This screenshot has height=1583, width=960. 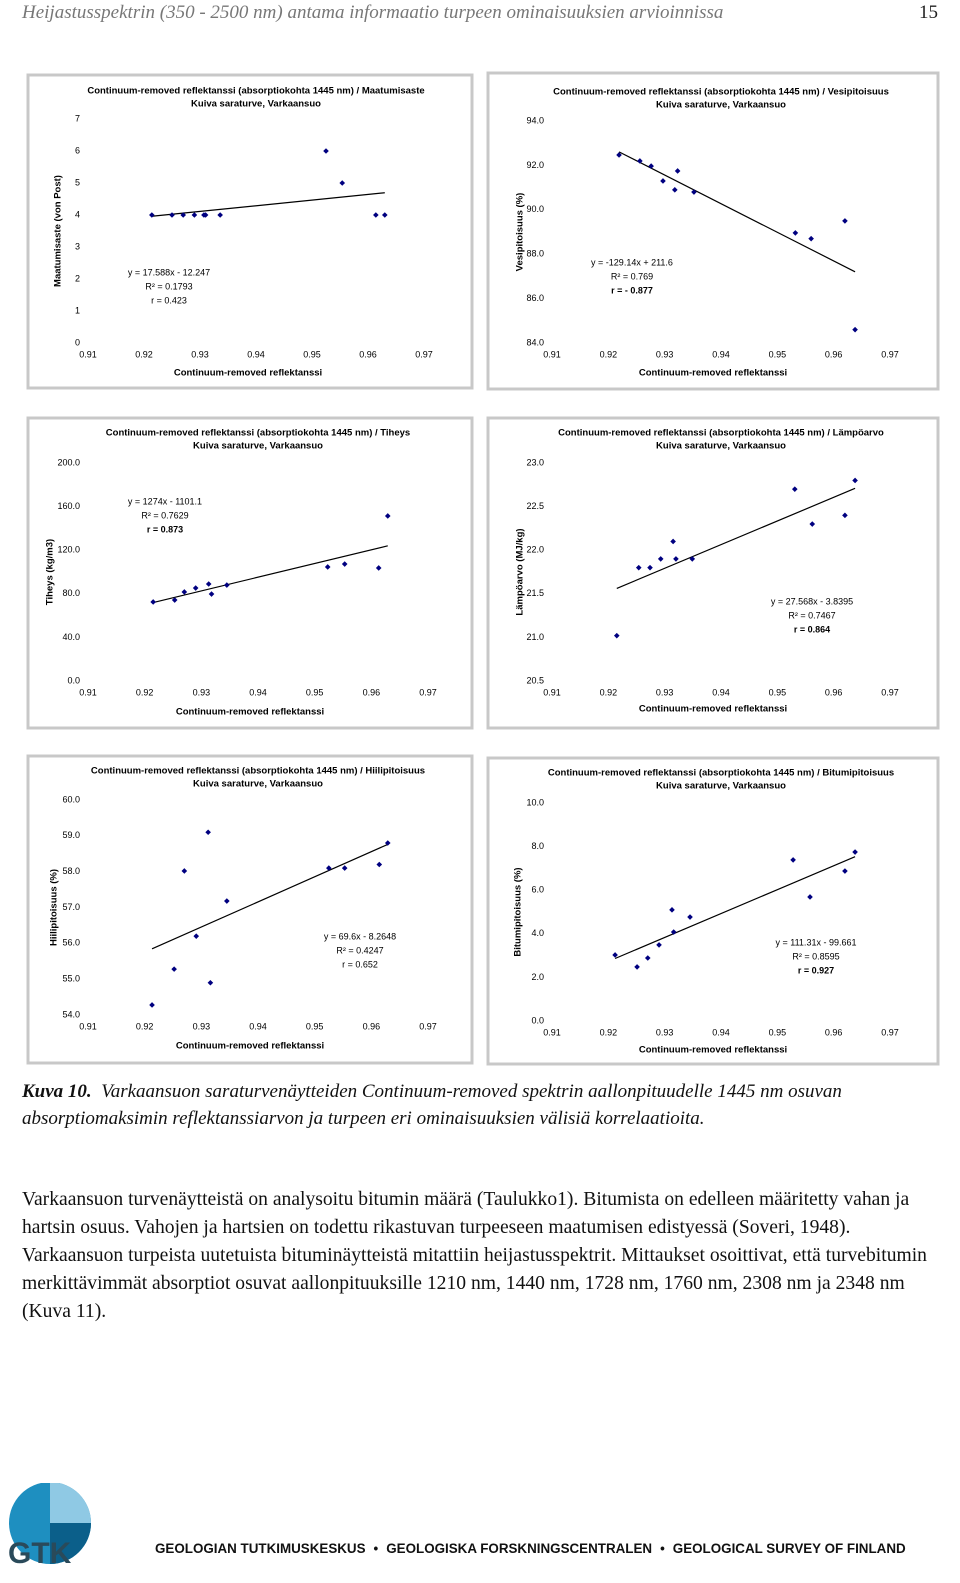 I want to click on annotation: r = - 0.877, so click(x=632, y=290).